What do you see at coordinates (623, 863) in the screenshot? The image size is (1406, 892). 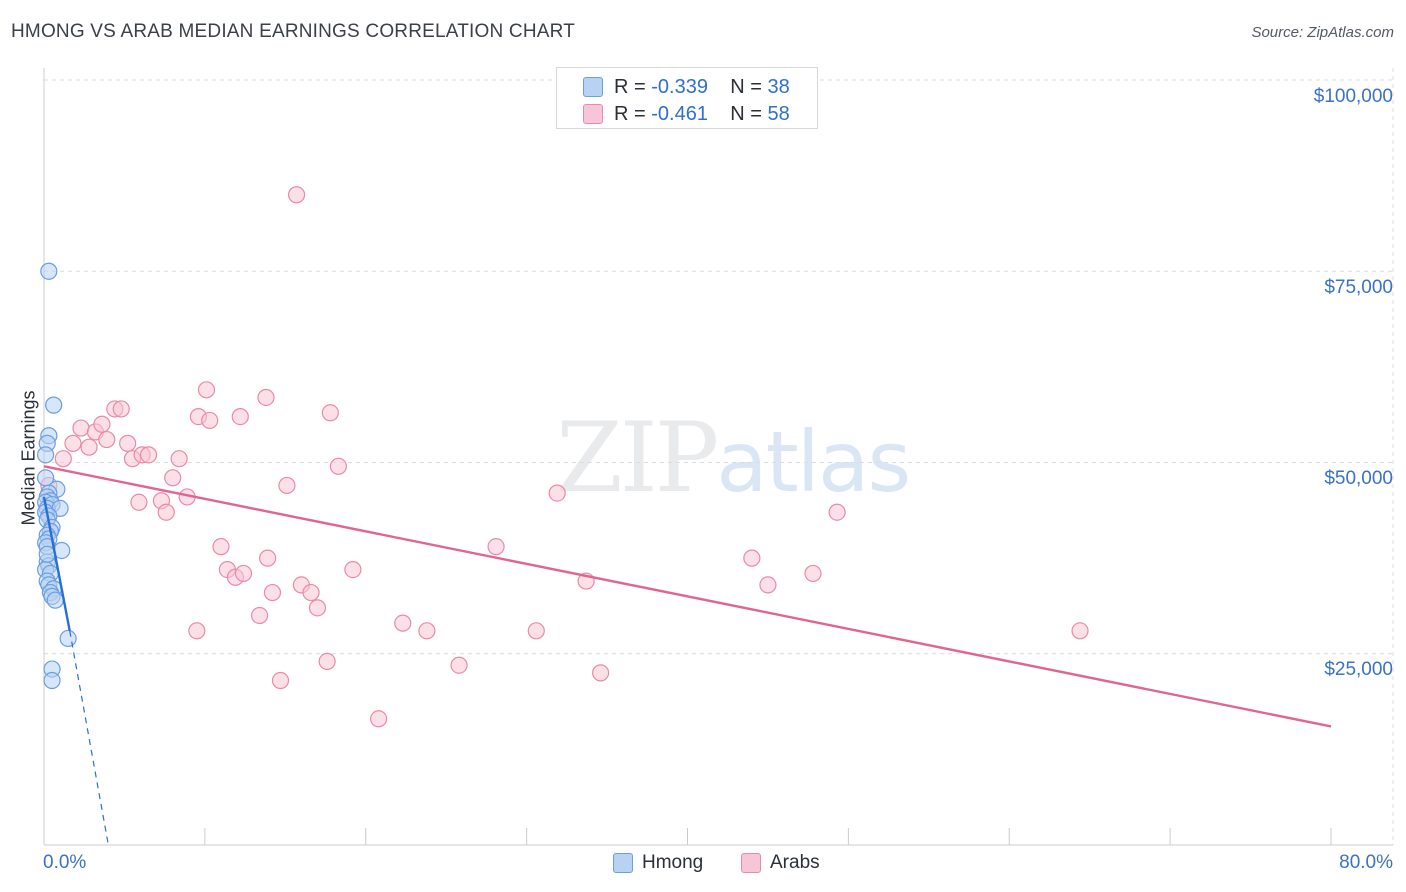 I see `legend-hmong-swatch` at bounding box center [623, 863].